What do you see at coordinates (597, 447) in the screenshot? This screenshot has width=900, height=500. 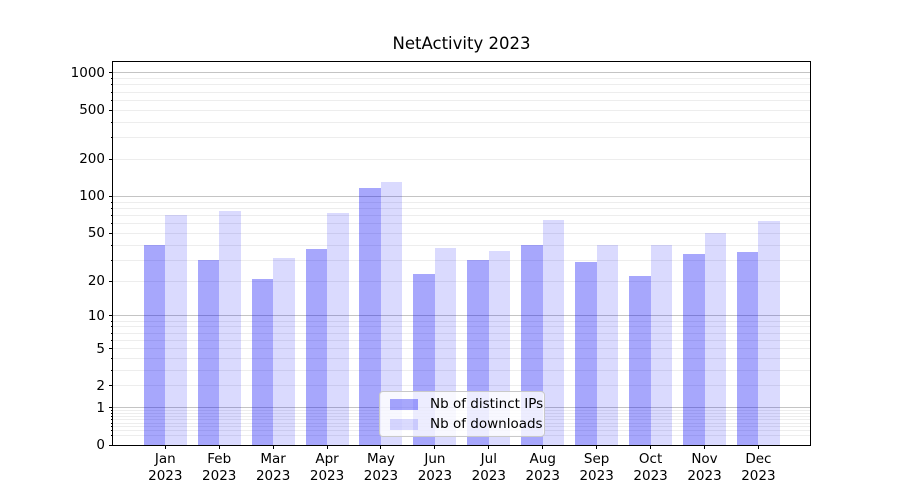 I see `x-tick-sep-2023` at bounding box center [597, 447].